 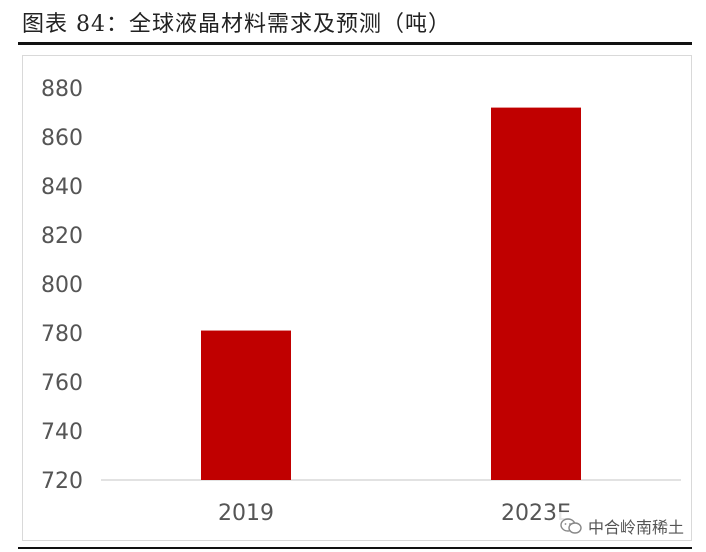 What do you see at coordinates (62, 334) in the screenshot?
I see `y-tick-label: 780` at bounding box center [62, 334].